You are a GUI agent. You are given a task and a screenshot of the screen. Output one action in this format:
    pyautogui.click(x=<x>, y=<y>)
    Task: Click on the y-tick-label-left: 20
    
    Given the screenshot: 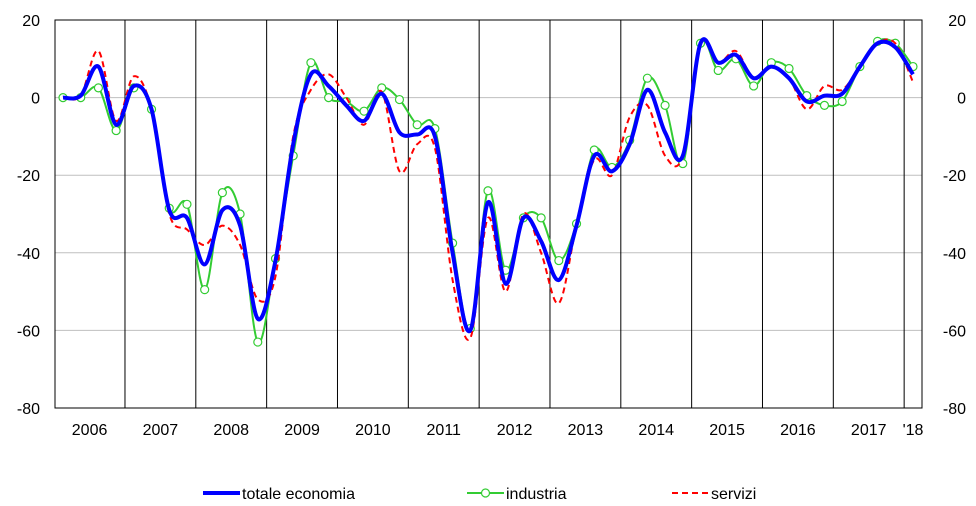 What is the action you would take?
    pyautogui.click(x=31, y=21)
    